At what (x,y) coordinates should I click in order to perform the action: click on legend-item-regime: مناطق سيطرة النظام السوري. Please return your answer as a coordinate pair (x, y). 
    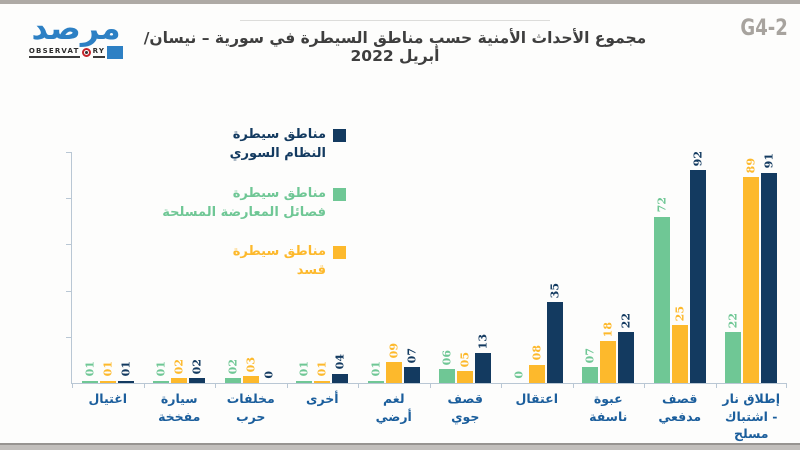
    Looking at the image, I should click on (248, 145).